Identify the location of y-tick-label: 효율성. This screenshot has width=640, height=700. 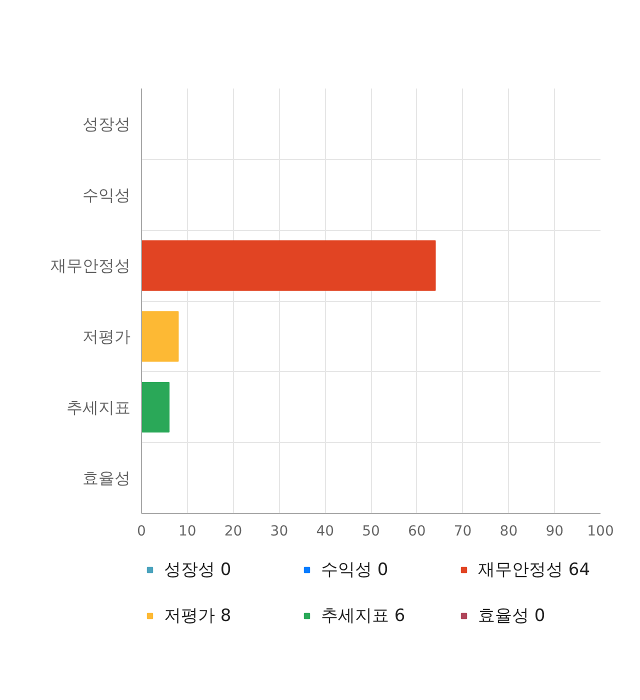
(106, 478).